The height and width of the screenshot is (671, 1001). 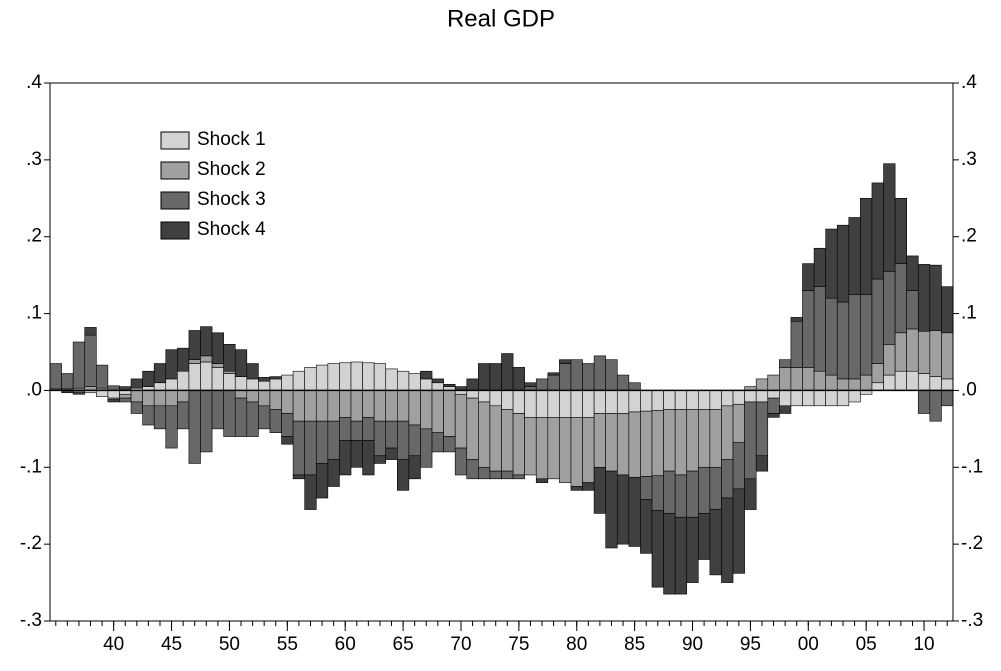 What do you see at coordinates (576, 644) in the screenshot?
I see `x-tick-label: 80` at bounding box center [576, 644].